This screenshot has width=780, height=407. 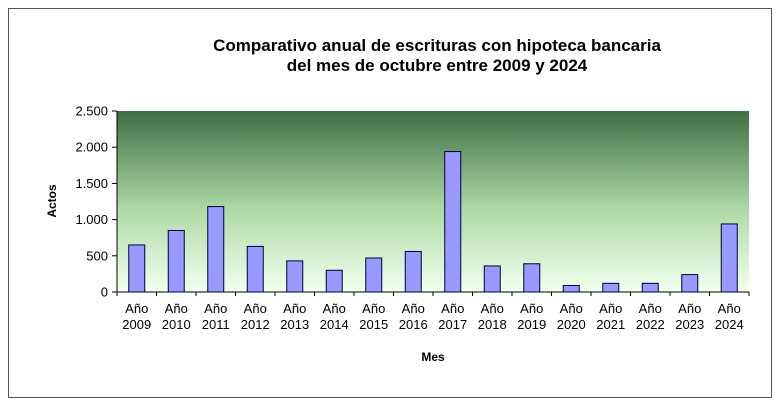 I want to click on x-axis-title: Mes, so click(x=433, y=357).